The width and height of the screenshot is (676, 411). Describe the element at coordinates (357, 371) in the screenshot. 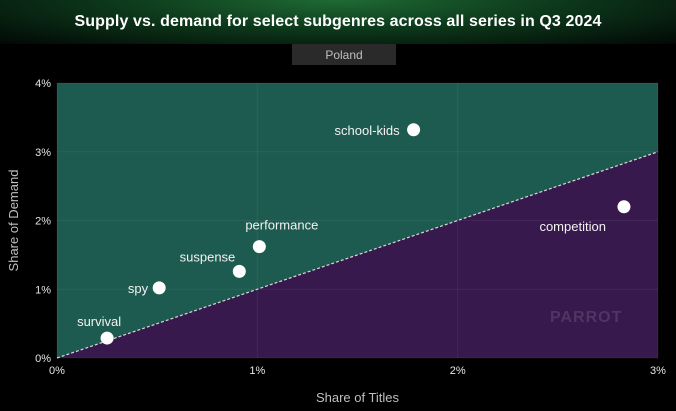

I see `x-axis-ticks: 0% 1% 2% 3%` at that location.